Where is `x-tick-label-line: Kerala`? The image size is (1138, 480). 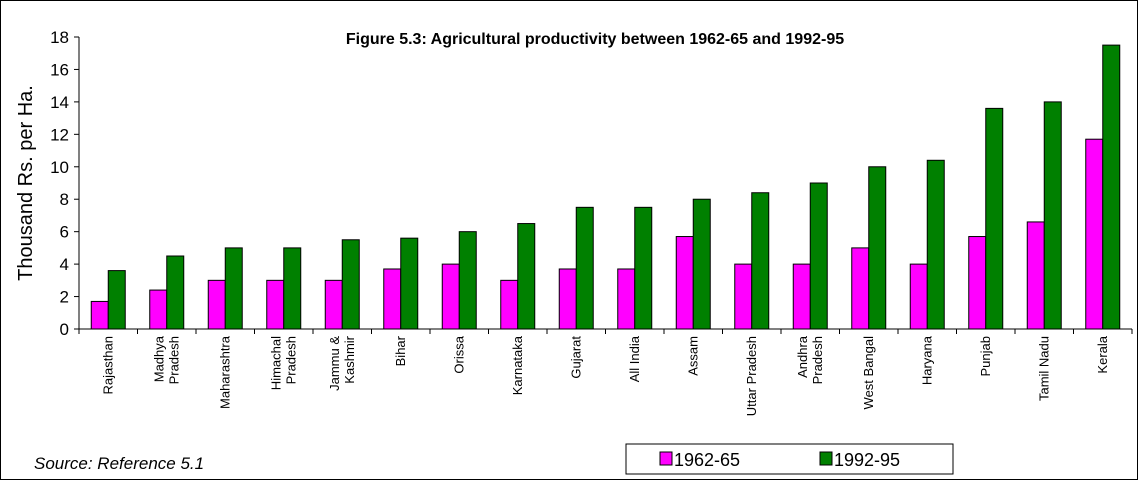
x-tick-label-line: Kerala is located at coordinates (1102, 354).